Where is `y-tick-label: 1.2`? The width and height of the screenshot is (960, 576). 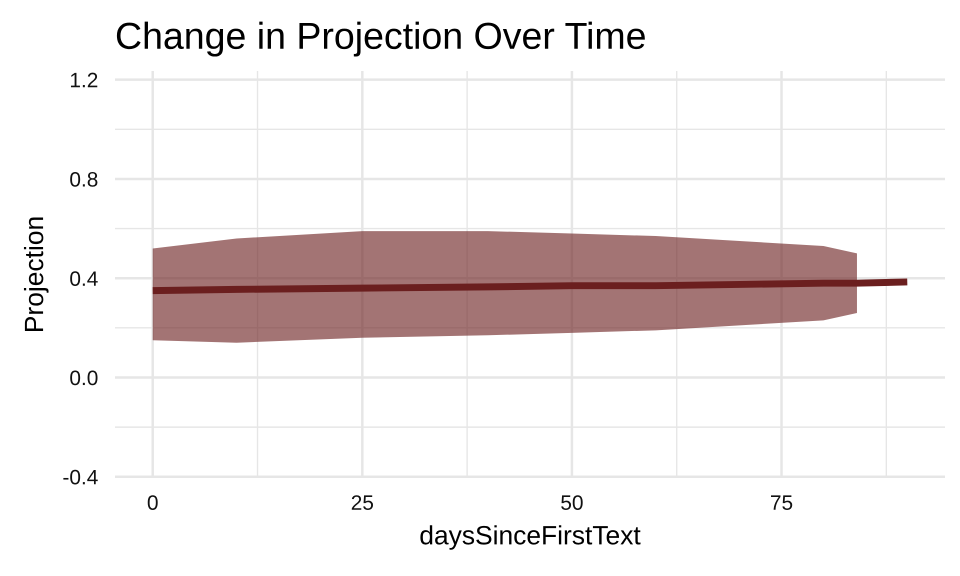 y-tick-label: 1.2 is located at coordinates (84, 80).